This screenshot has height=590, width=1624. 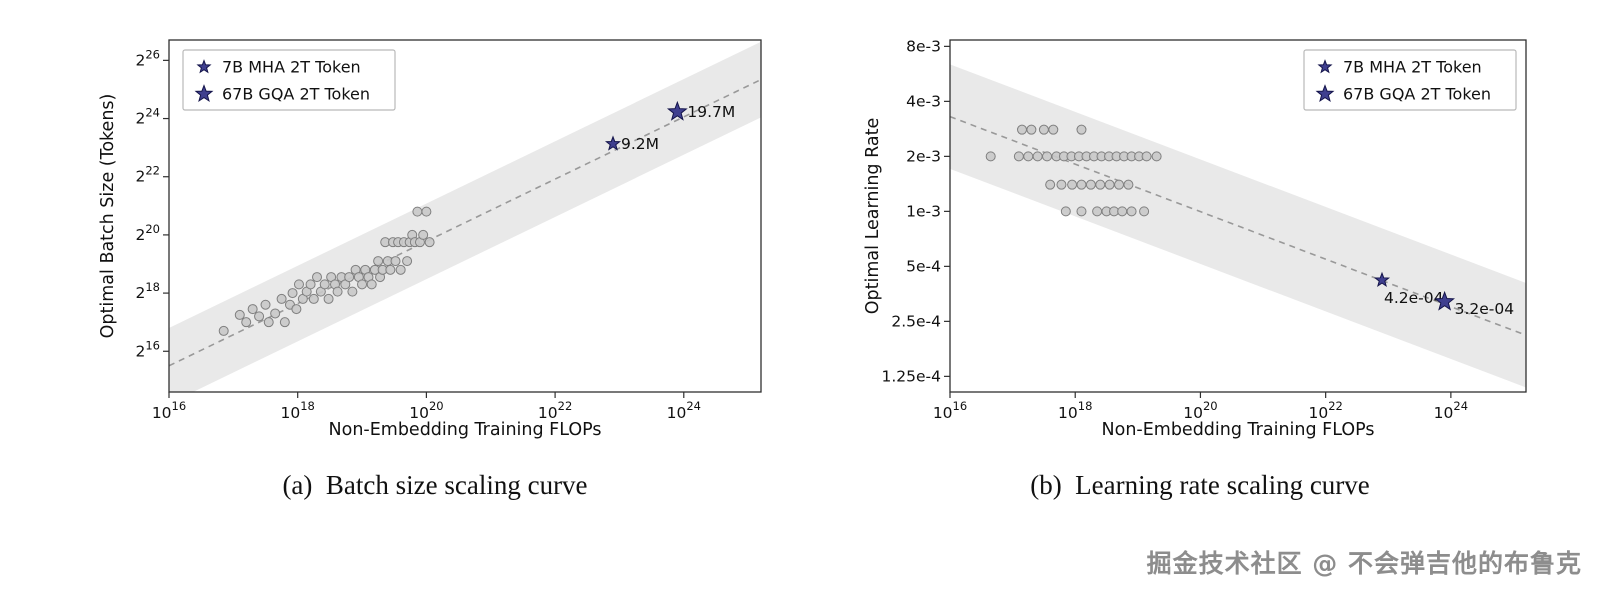 What do you see at coordinates (1200, 485) in the screenshot?
I see `caption-b: (b) Learning rate scaling curve` at bounding box center [1200, 485].